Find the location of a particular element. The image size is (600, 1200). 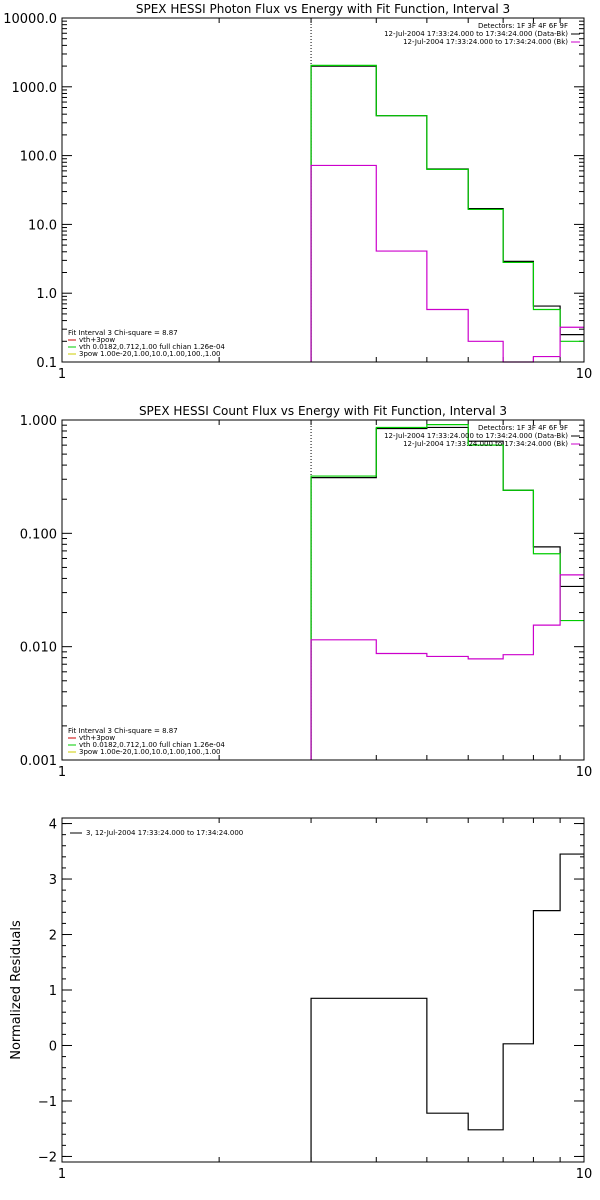

y-tick-label: 0.010 is located at coordinates (38, 648).